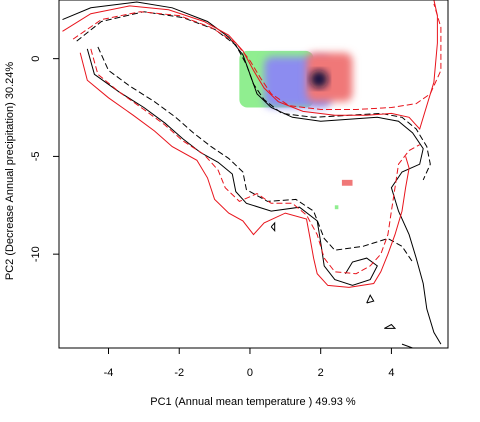 The width and height of the screenshot is (480, 422). I want to click on x-tick-label: 4, so click(391, 373).